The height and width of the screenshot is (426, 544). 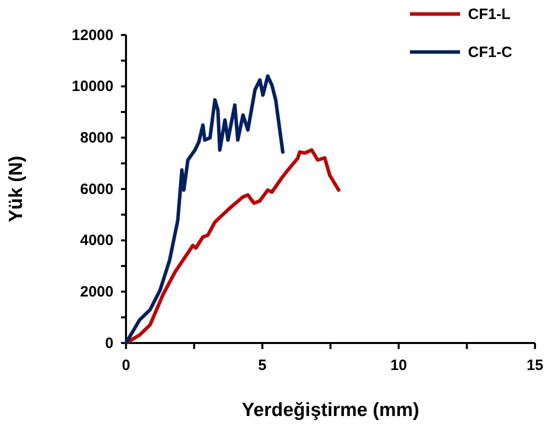 What do you see at coordinates (331, 410) in the screenshot?
I see `x-axis-title: Yerdeğiştirme (mm)` at bounding box center [331, 410].